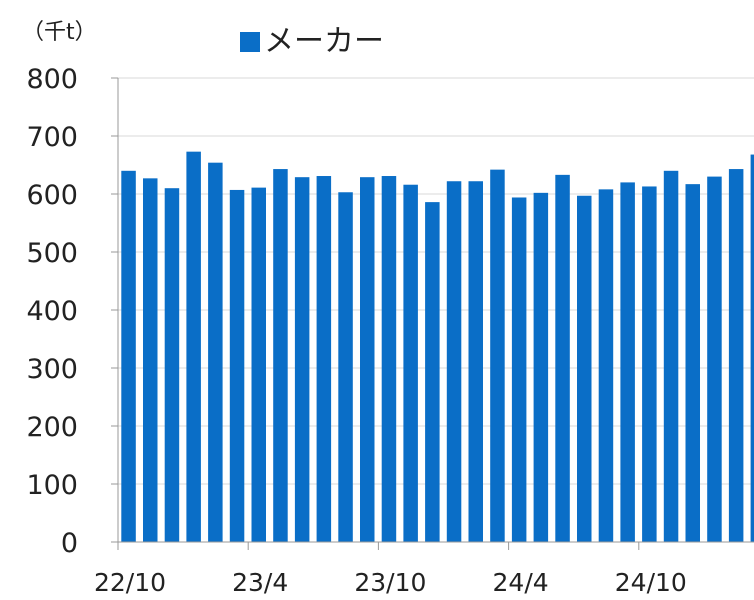  I want to click on y-tick-label: 100, so click(52, 485).